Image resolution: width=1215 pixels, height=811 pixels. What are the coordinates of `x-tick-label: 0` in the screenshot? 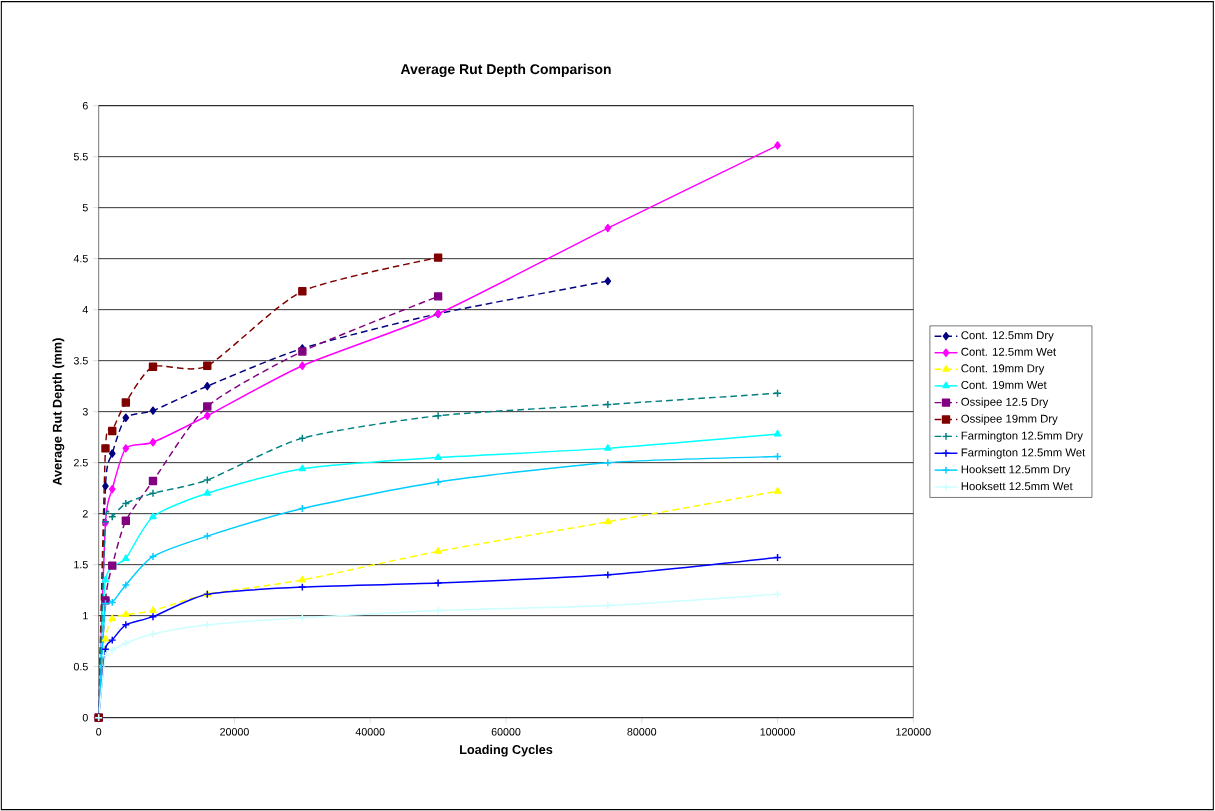 It's located at (99, 732).